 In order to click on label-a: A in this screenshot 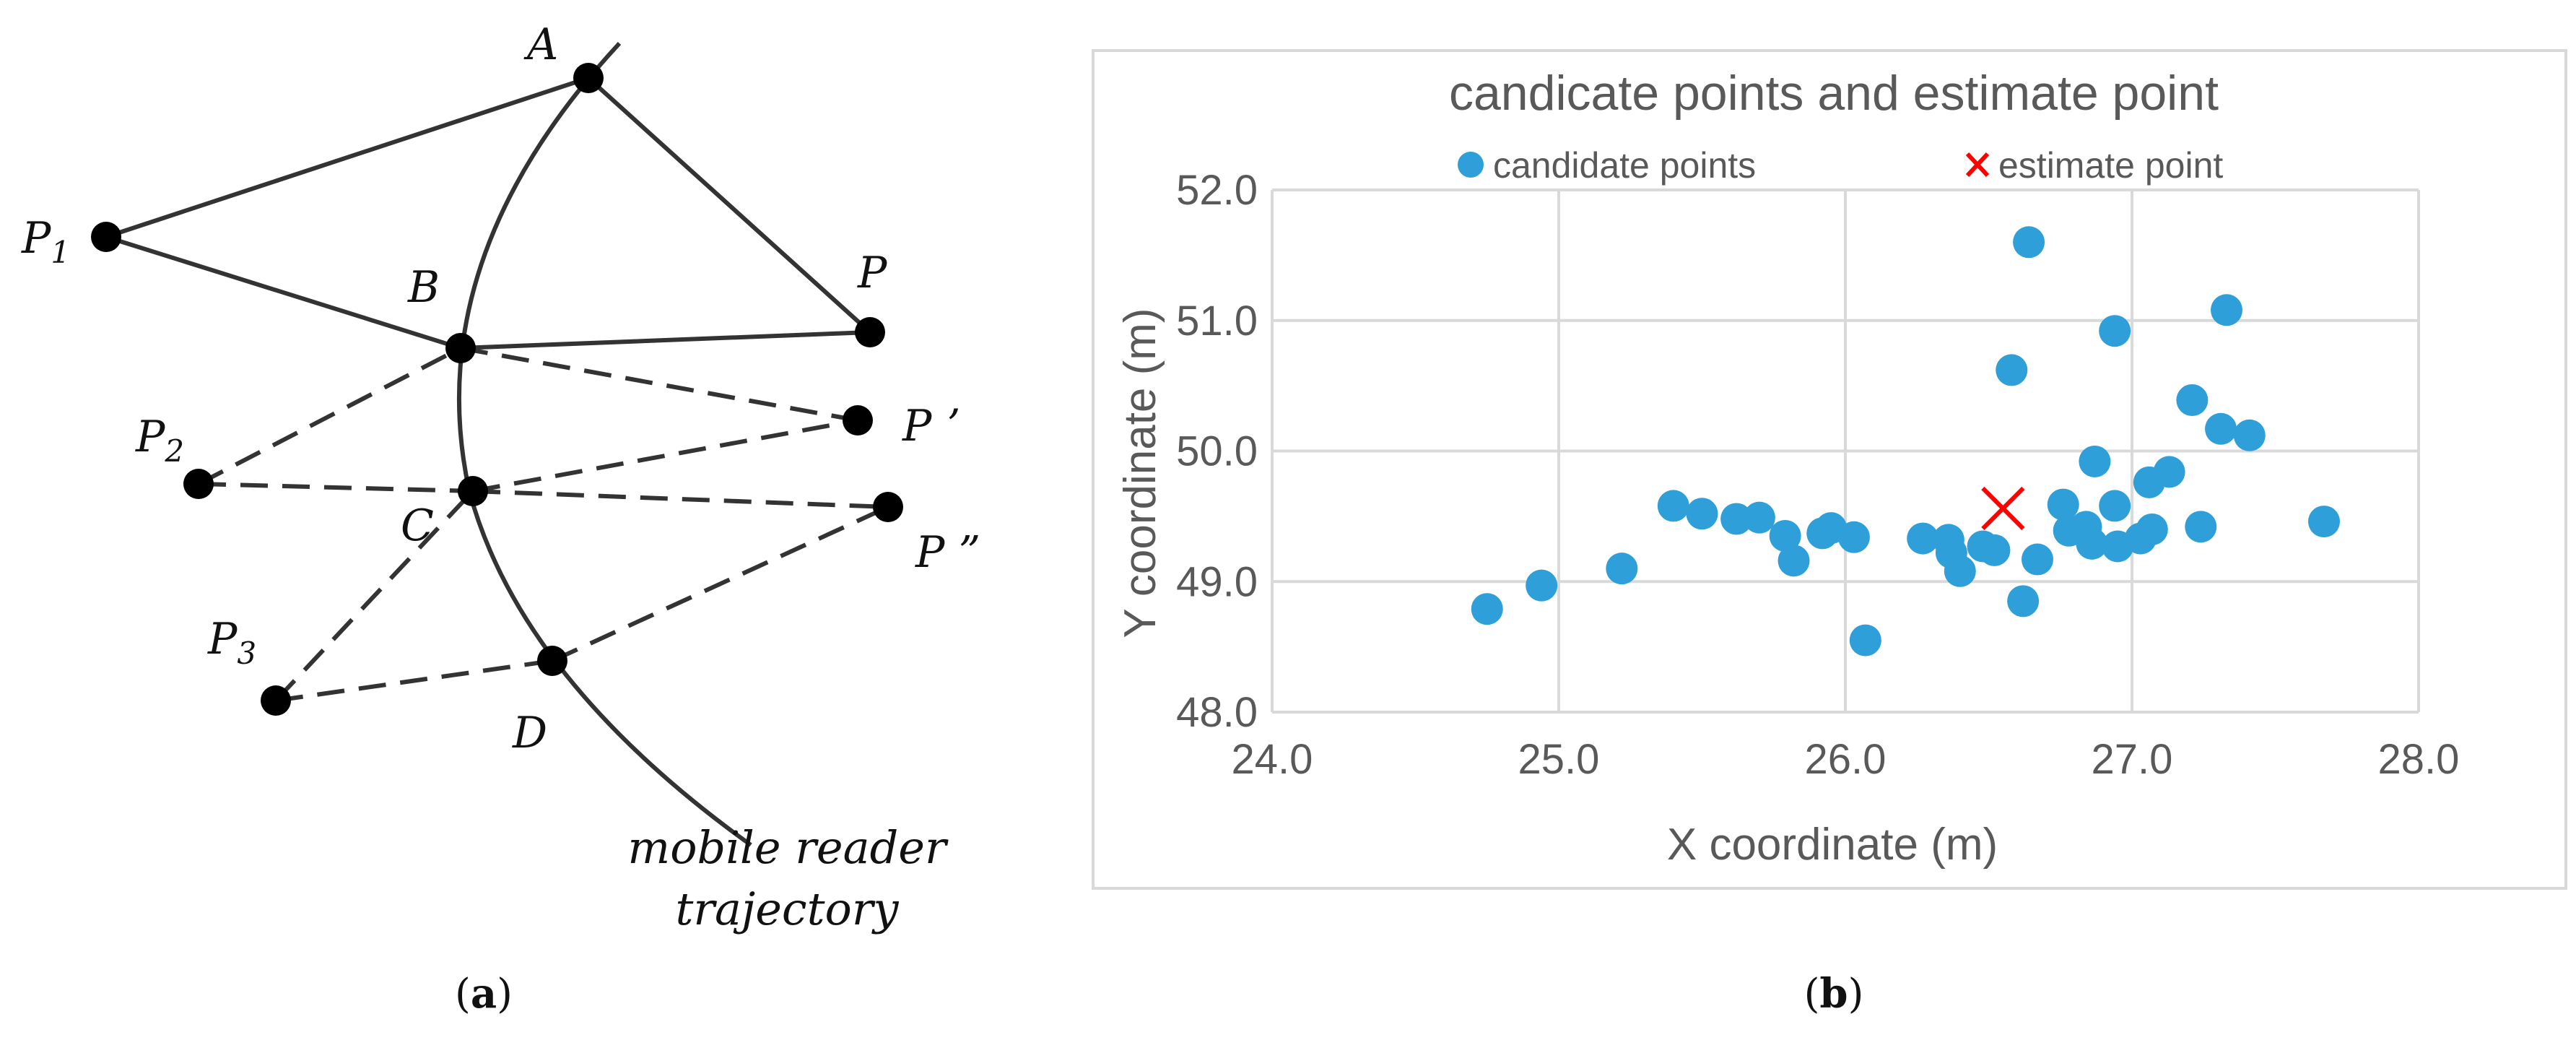, I will do `click(540, 45)`.